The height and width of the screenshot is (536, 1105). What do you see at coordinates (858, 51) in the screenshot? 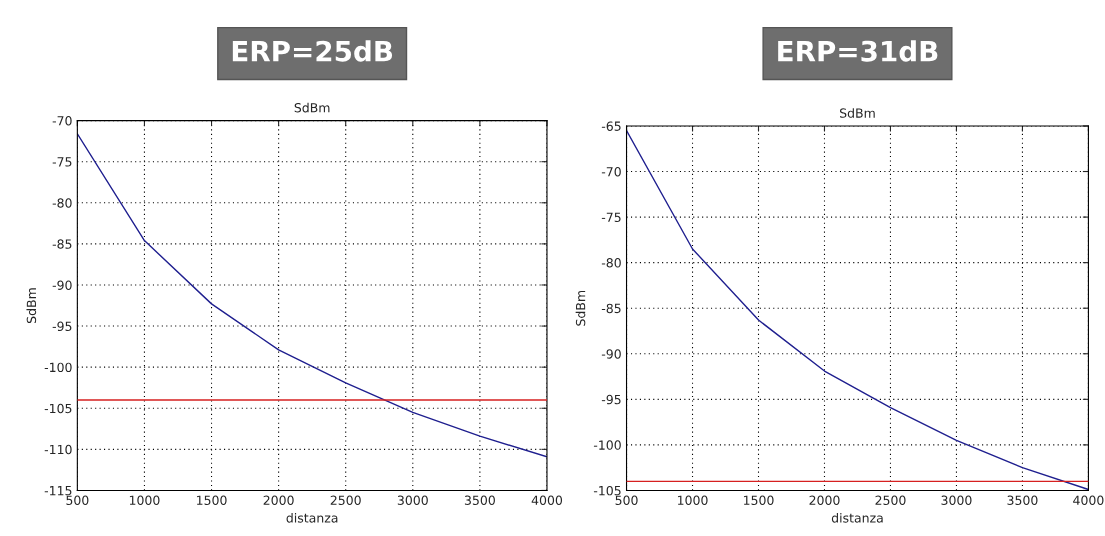
I see `chart-title: ERP=31dB` at bounding box center [858, 51].